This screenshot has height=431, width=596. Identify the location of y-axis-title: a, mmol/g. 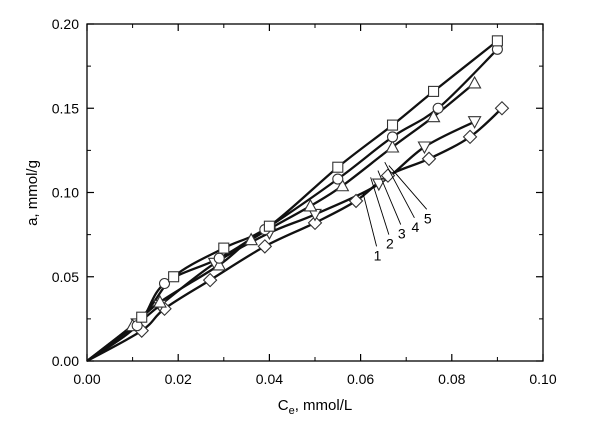
(32, 193).